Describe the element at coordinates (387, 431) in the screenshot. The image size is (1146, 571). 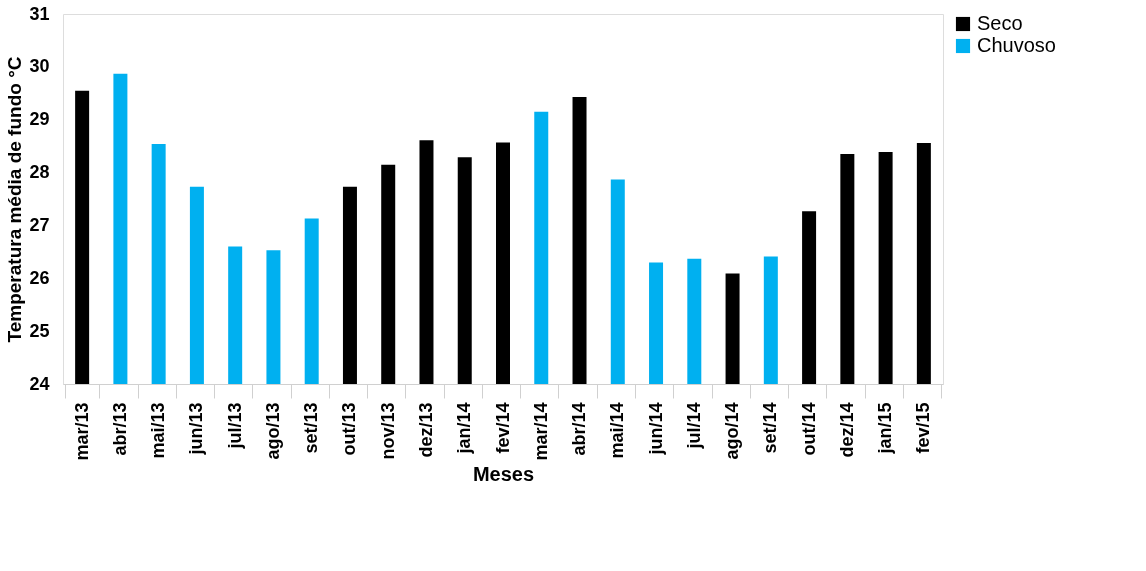
I see `x-tick-label: nov/13` at that location.